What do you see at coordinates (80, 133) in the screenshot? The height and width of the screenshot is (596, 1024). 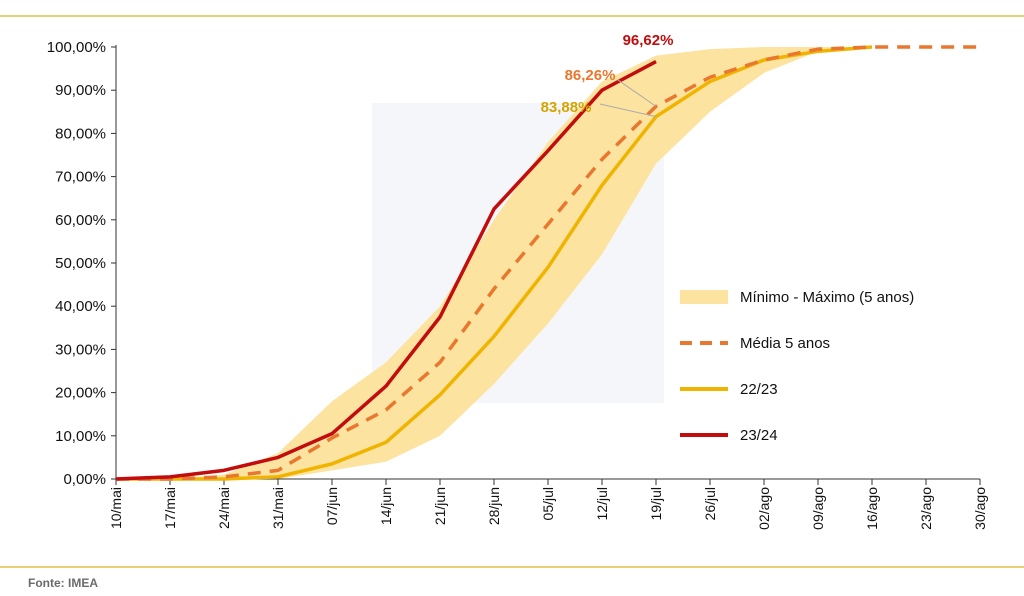 I see `y-tick-label: 80,00%` at bounding box center [80, 133].